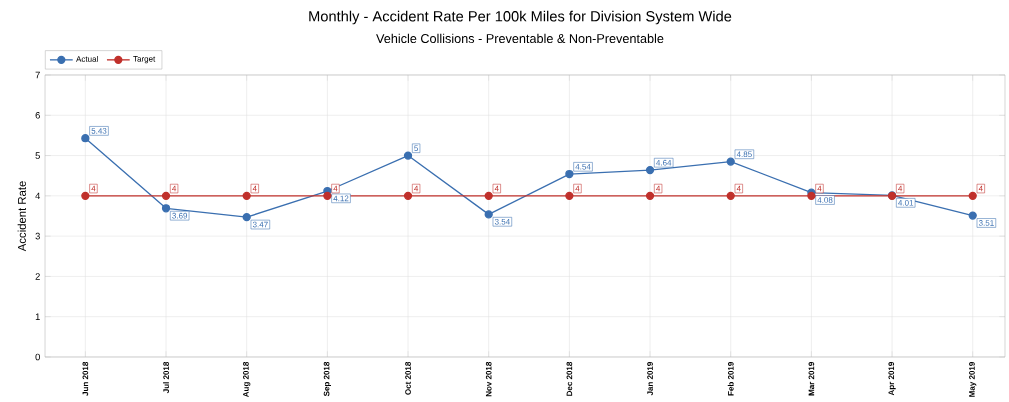  Describe the element at coordinates (502, 221) in the screenshot. I see `data-label: 3.54` at that location.